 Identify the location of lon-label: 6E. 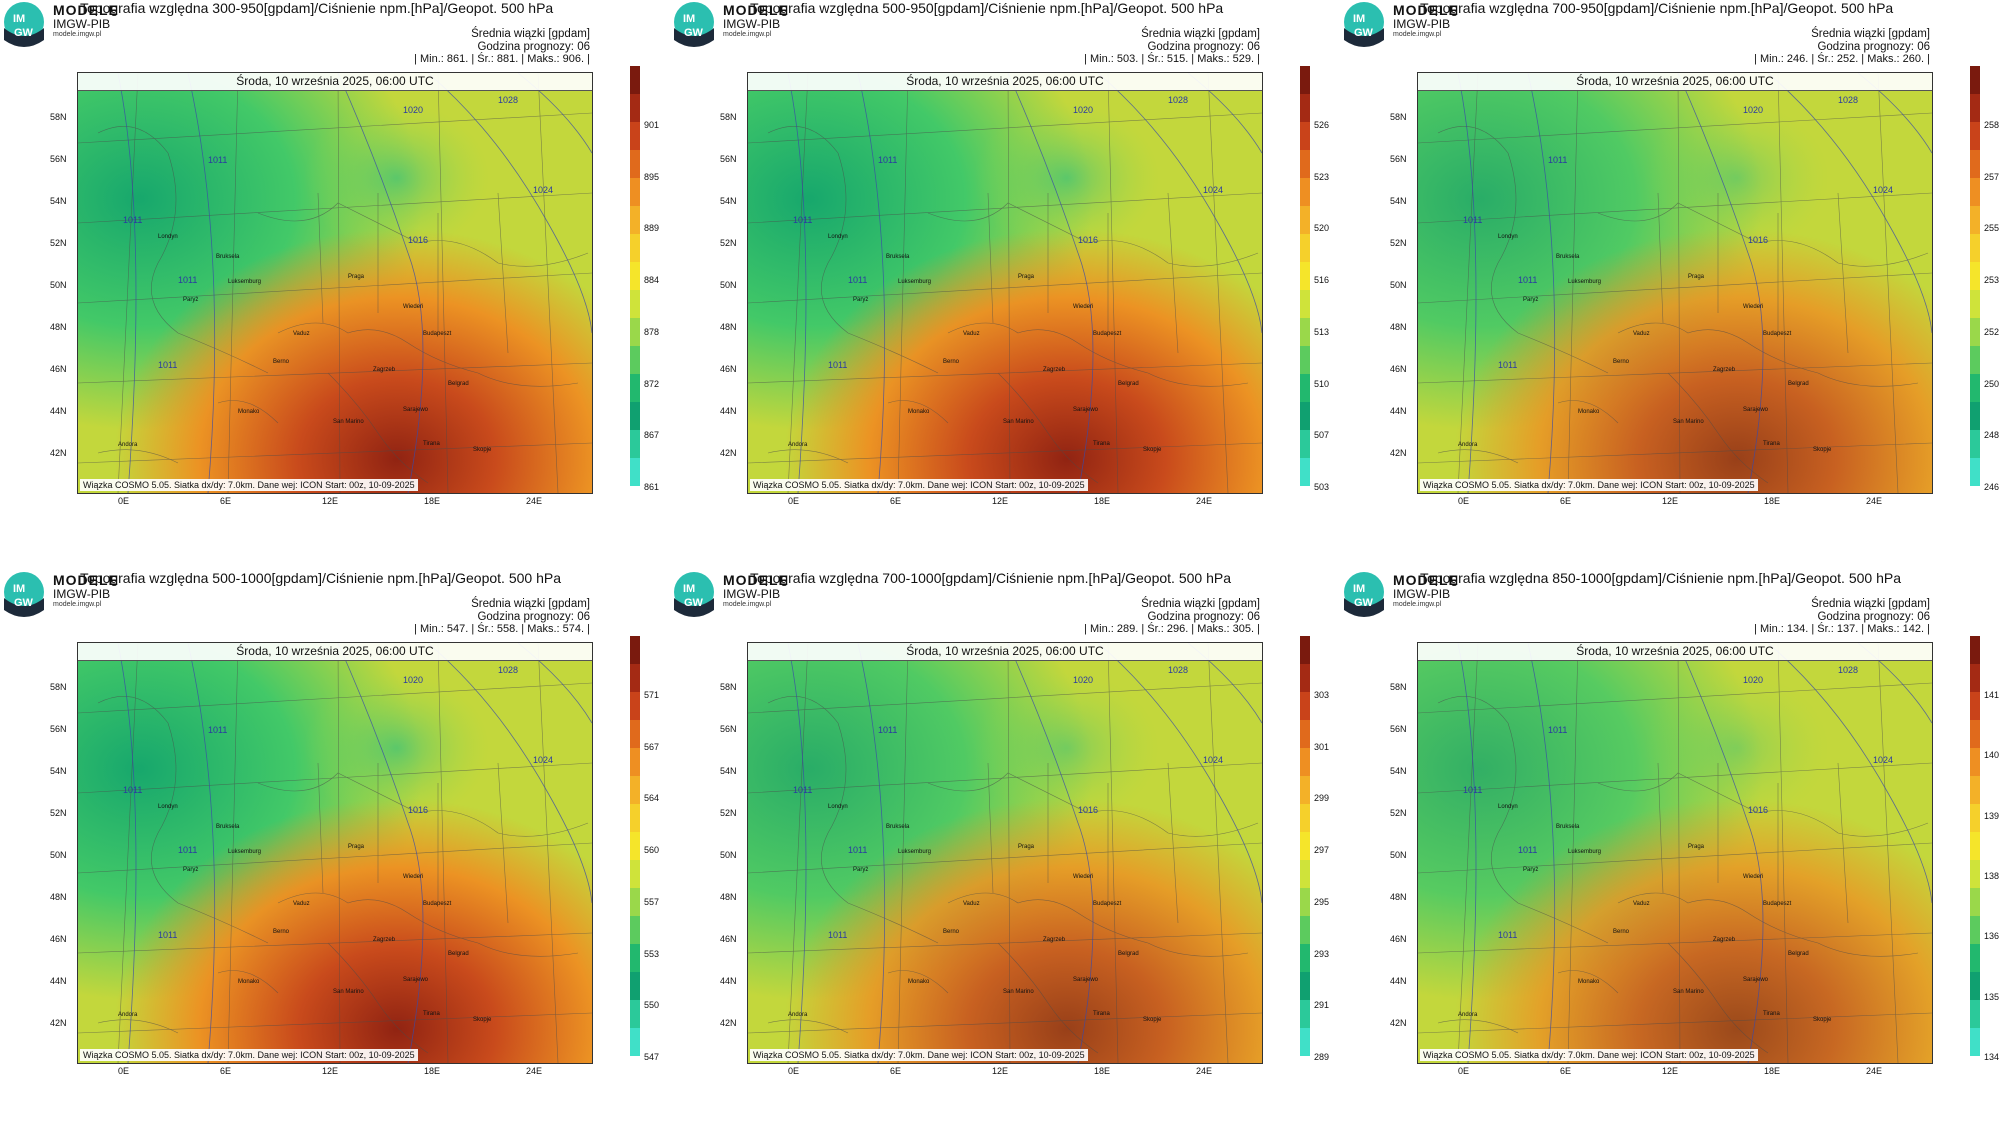
(1566, 501).